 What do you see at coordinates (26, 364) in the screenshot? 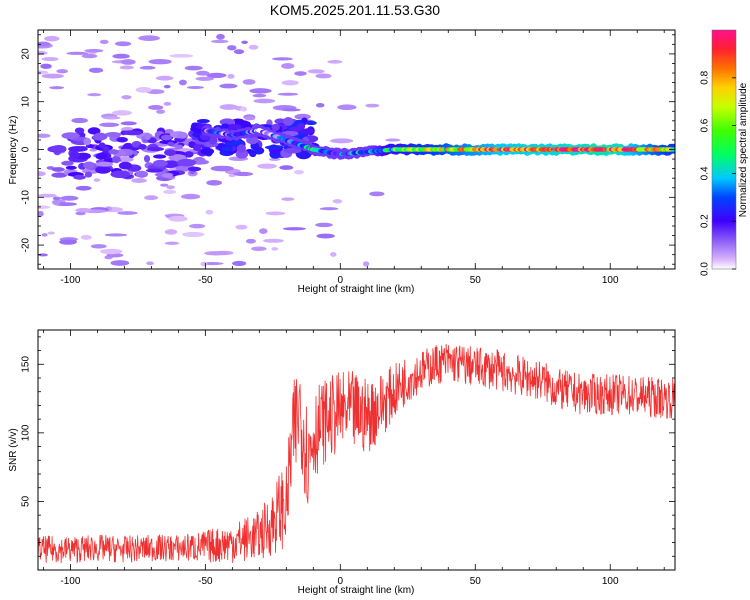
I see `snr-ytick-label: 150` at bounding box center [26, 364].